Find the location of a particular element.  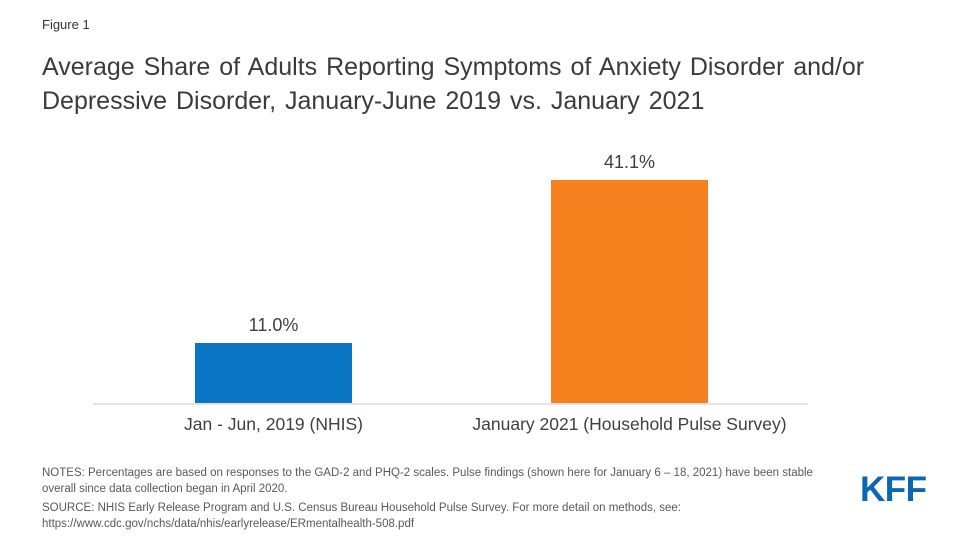

bar-2021 is located at coordinates (629, 291).